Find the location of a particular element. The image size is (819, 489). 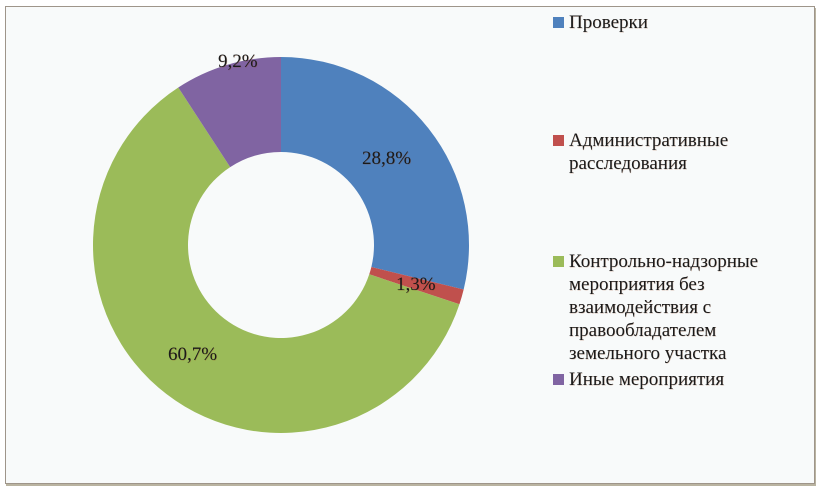

legend-item-proverki: Проверки is located at coordinates (600, 22).